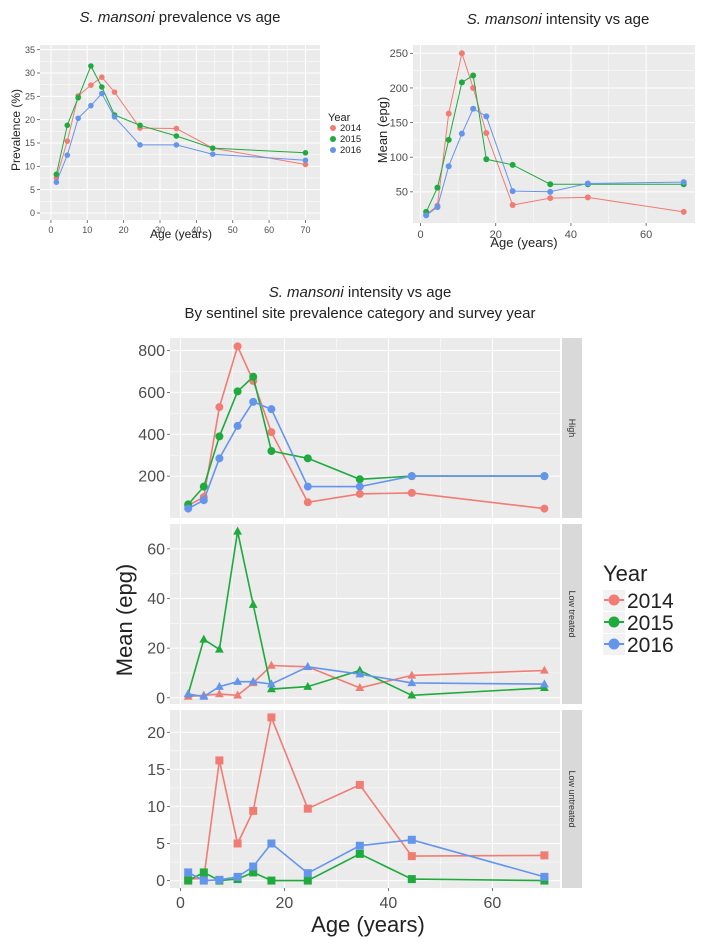 This screenshot has height=944, width=704. I want to click on y-tick-label: 50, so click(402, 193).